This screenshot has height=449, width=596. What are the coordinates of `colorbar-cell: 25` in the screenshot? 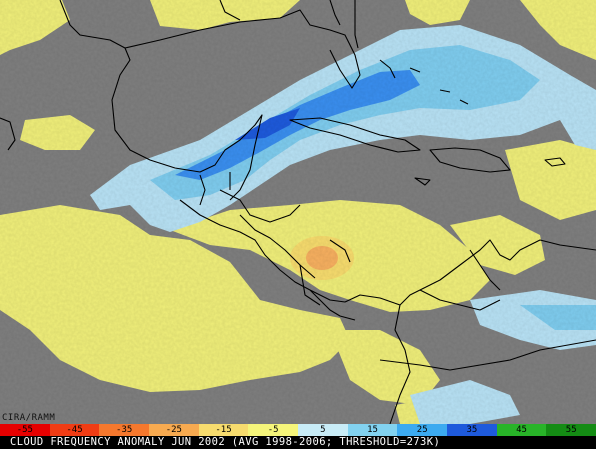 It's located at (422, 430).